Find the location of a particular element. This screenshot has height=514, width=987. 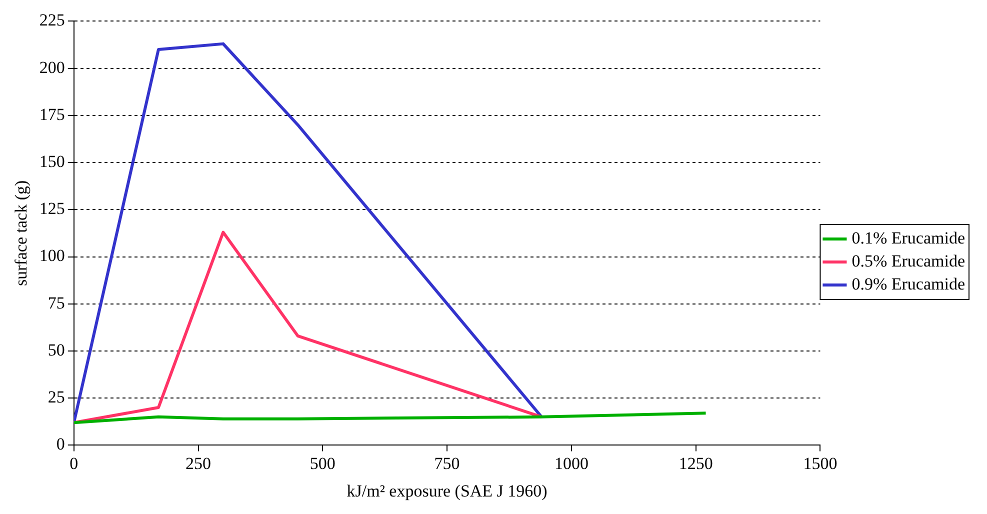

y-axis-title: surface tack (g) is located at coordinates (21, 233).